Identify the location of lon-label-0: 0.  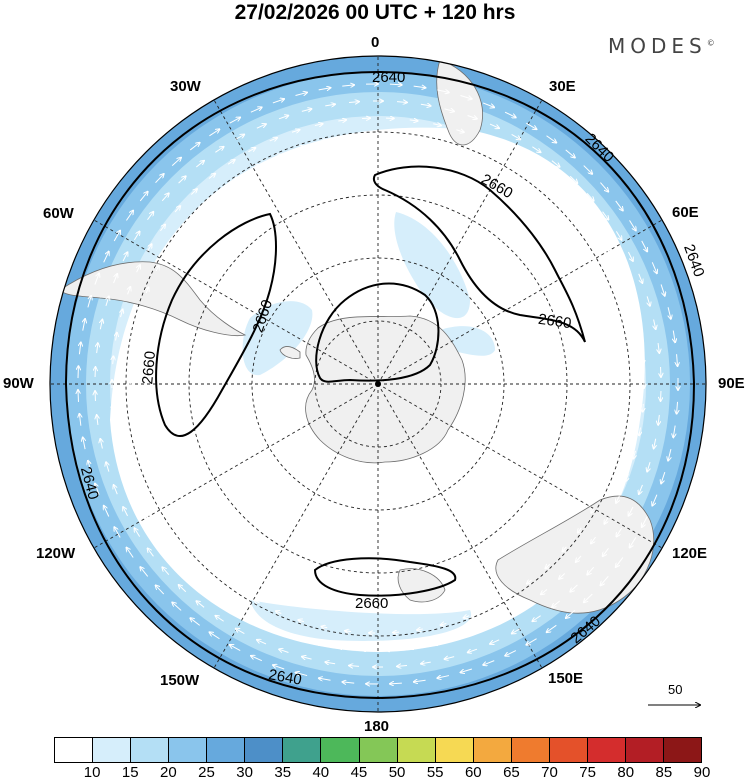
(375, 42).